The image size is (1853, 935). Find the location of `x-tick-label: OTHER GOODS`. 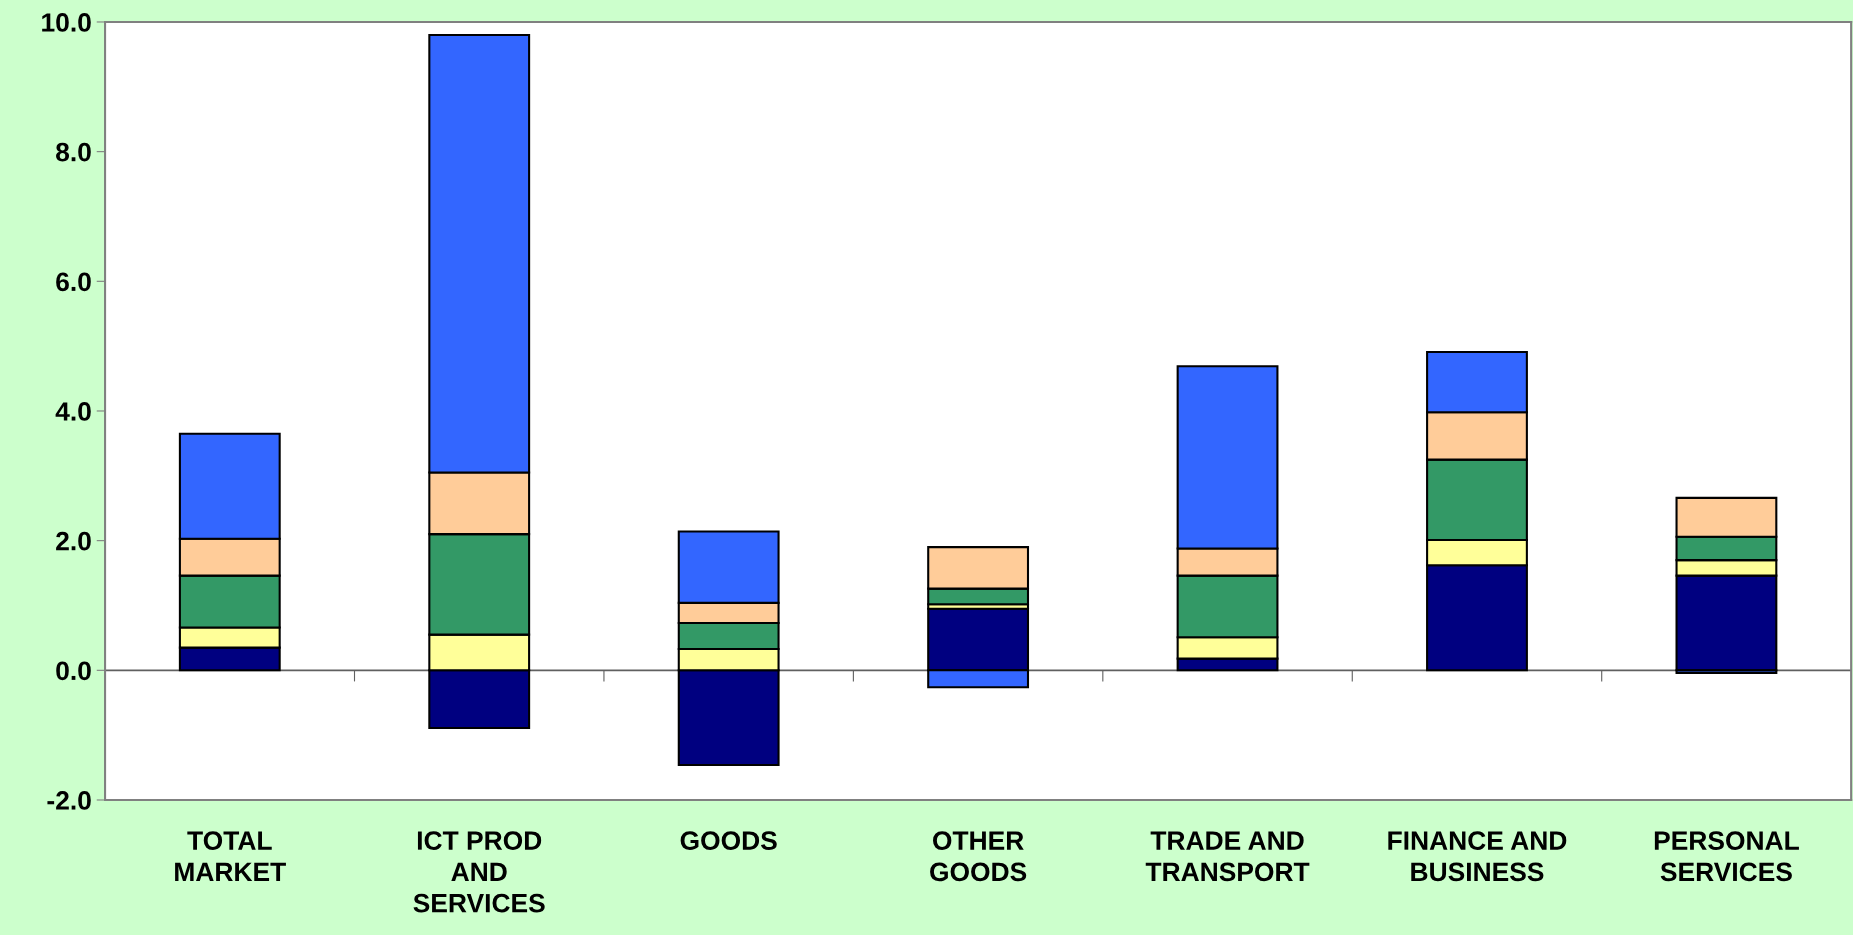

x-tick-label: OTHER GOODS is located at coordinates (978, 856).